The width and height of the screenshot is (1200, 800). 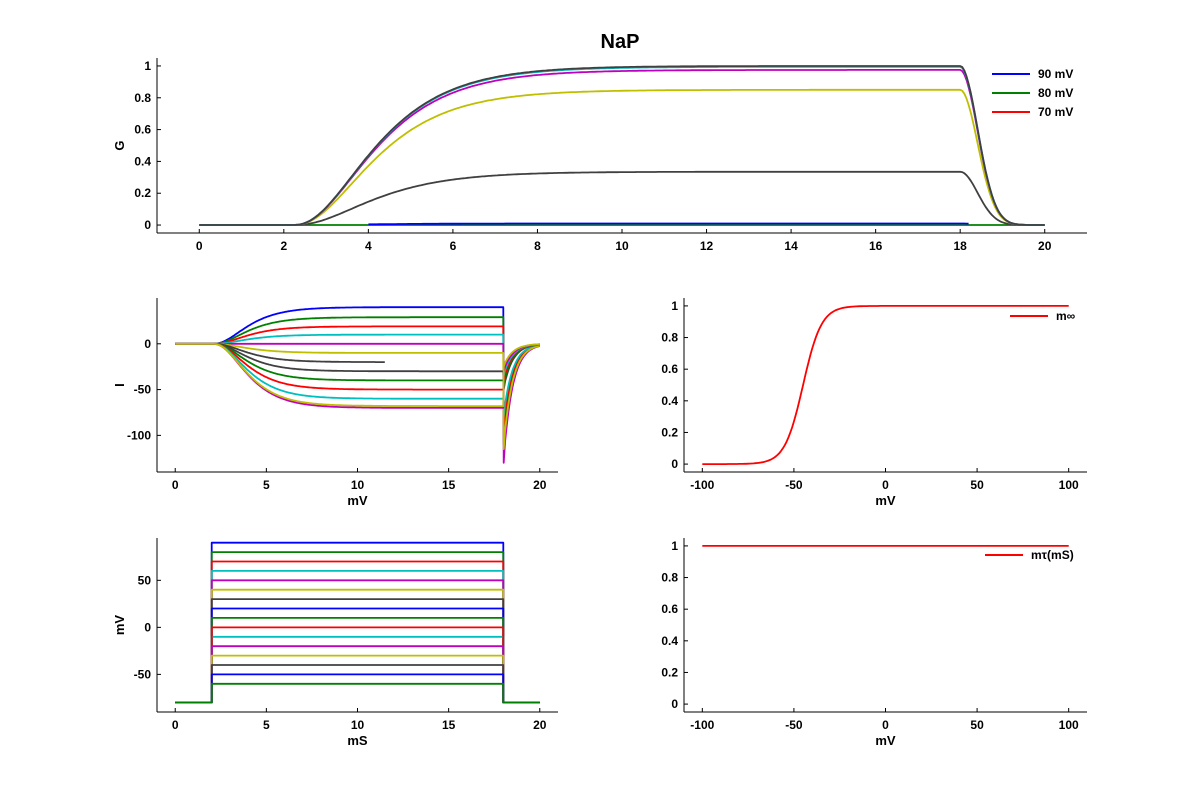 I want to click on x-tick-label: 8, so click(x=537, y=246).